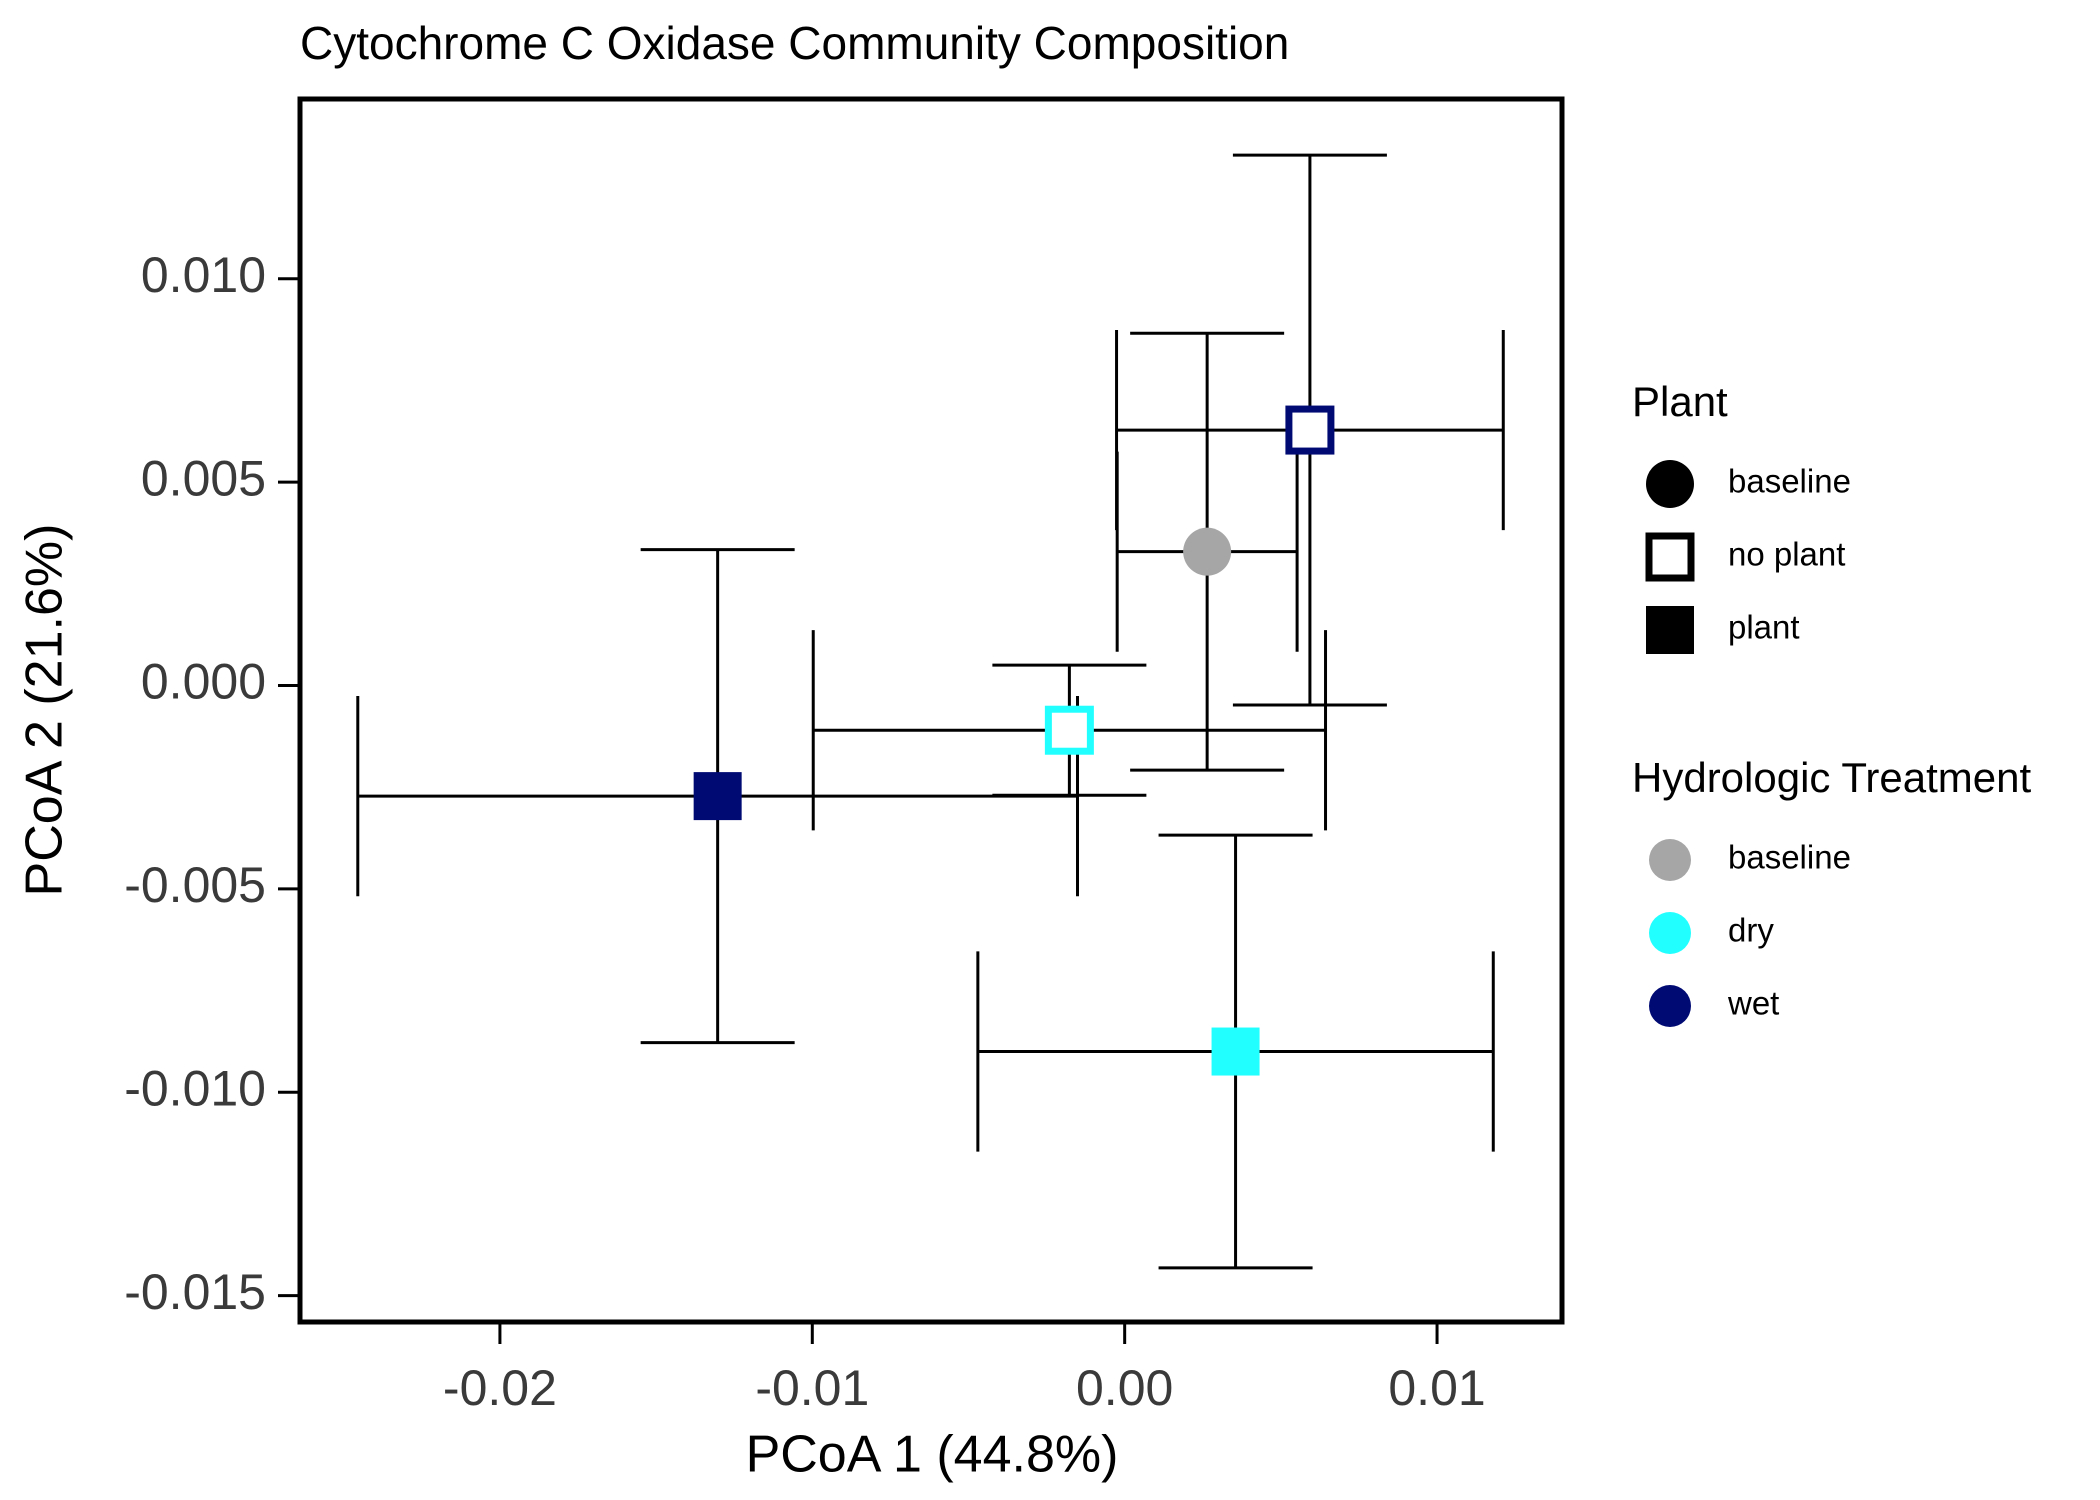 Image resolution: width=2100 pixels, height=1500 pixels. I want to click on legend-label: no plant, so click(1786, 554).